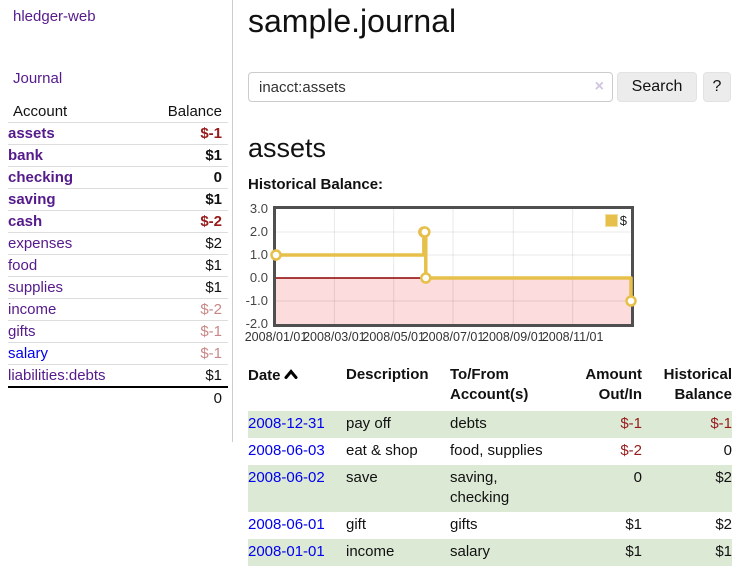  Describe the element at coordinates (723, 551) in the screenshot. I see `transaction-balance: $1` at that location.